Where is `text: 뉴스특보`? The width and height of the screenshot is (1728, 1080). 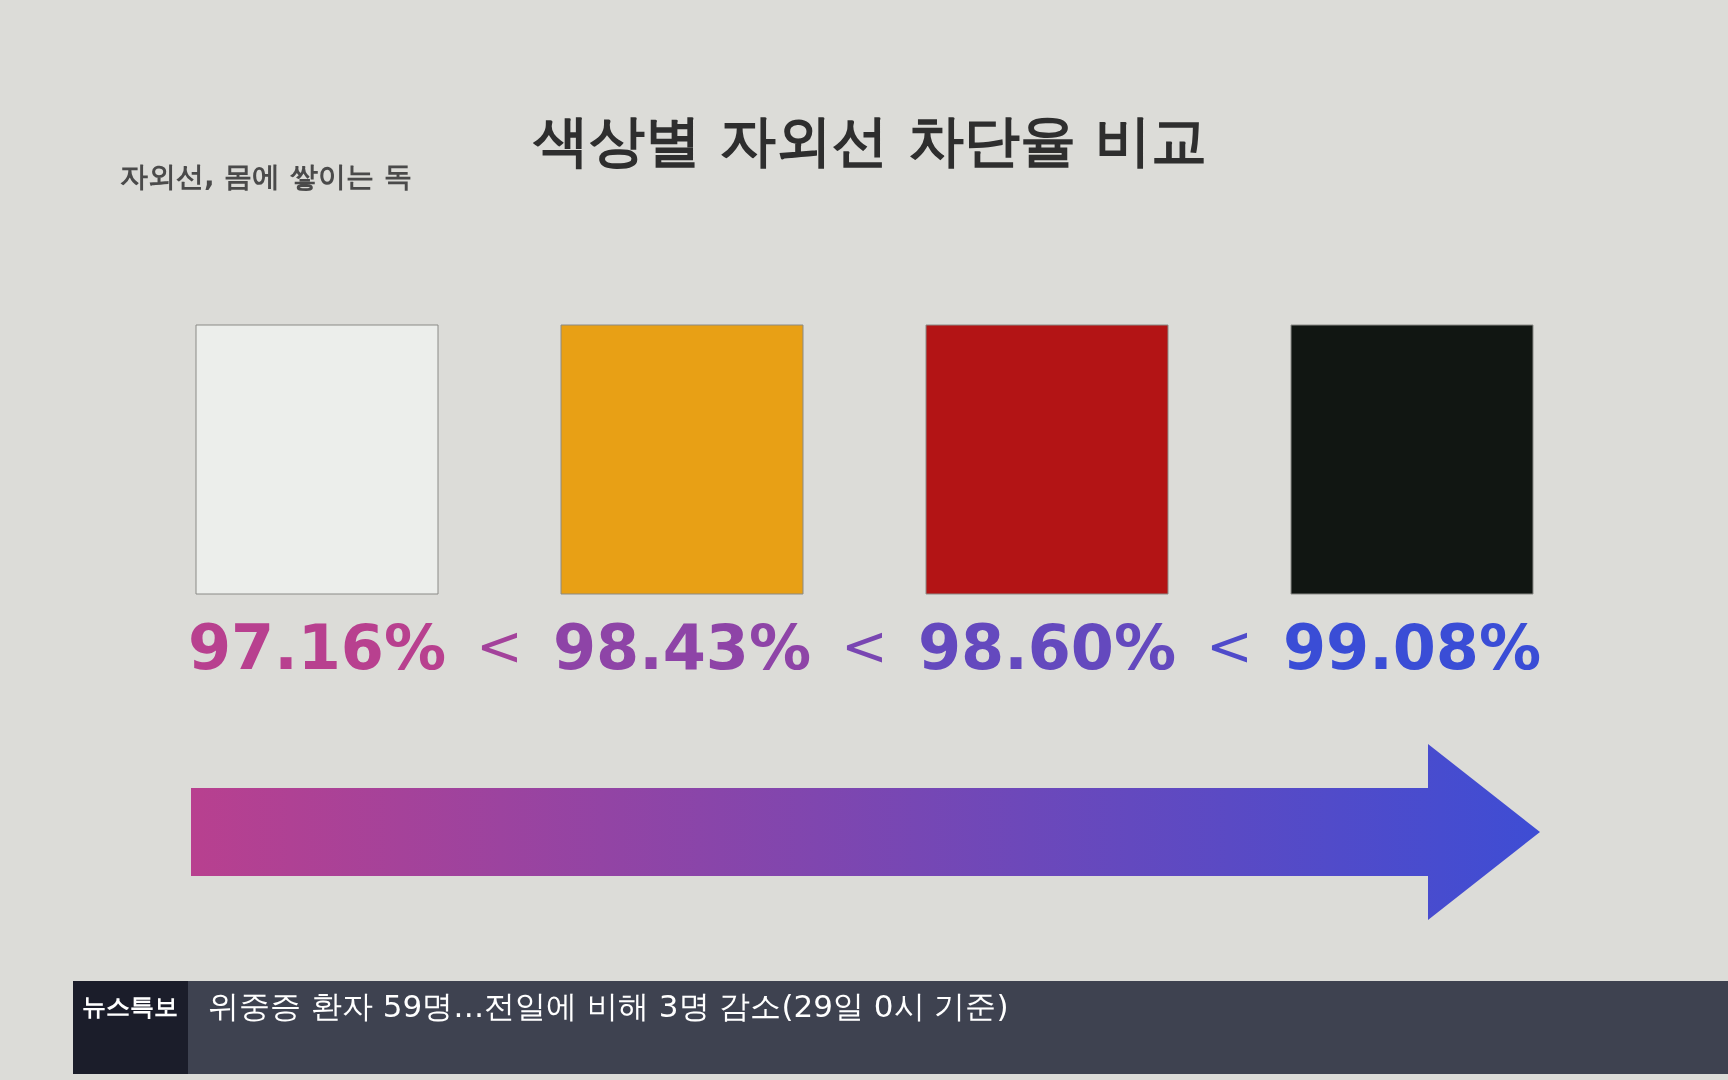
text: 뉴스특보 is located at coordinates (130, 1007).